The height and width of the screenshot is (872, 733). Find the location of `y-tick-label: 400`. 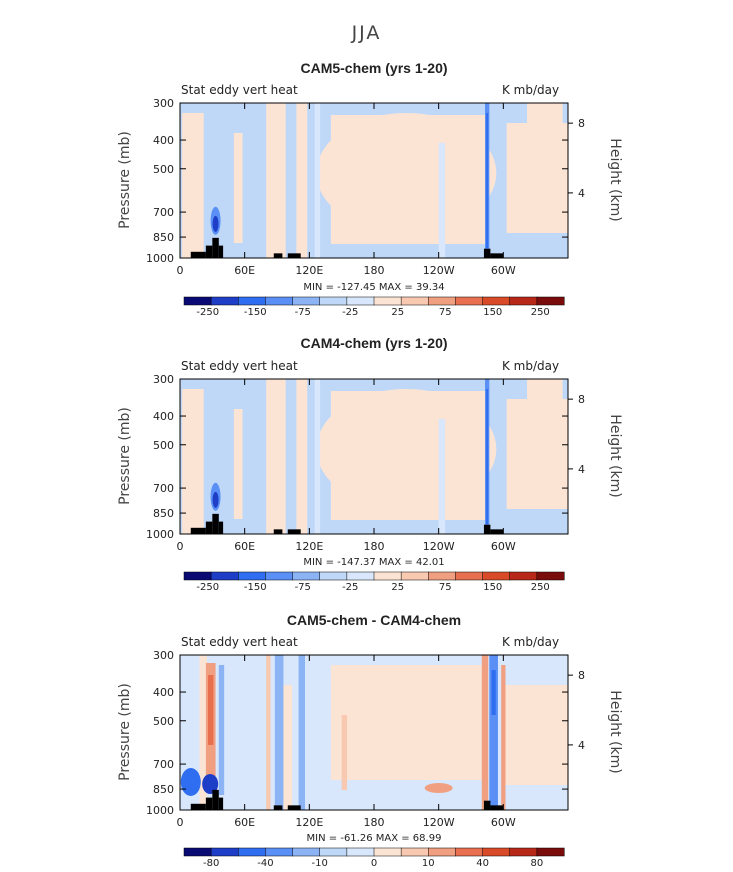

y-tick-label: 400 is located at coordinates (163, 140).